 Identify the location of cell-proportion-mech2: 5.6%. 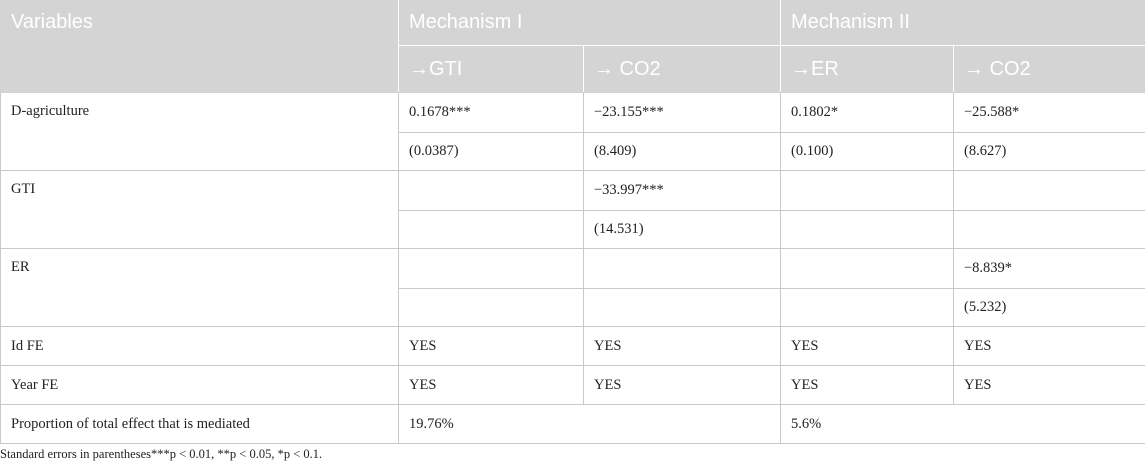
(962, 424).